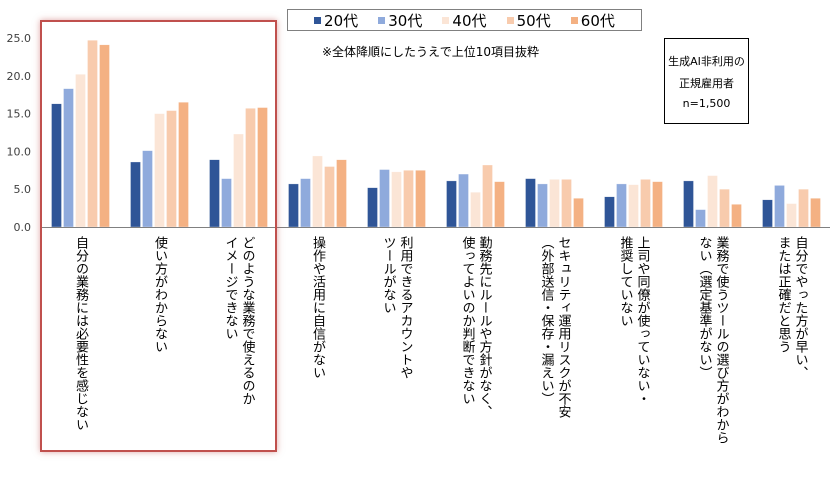 This screenshot has width=840, height=480. I want to click on bar-60代-7, so click(657, 204).